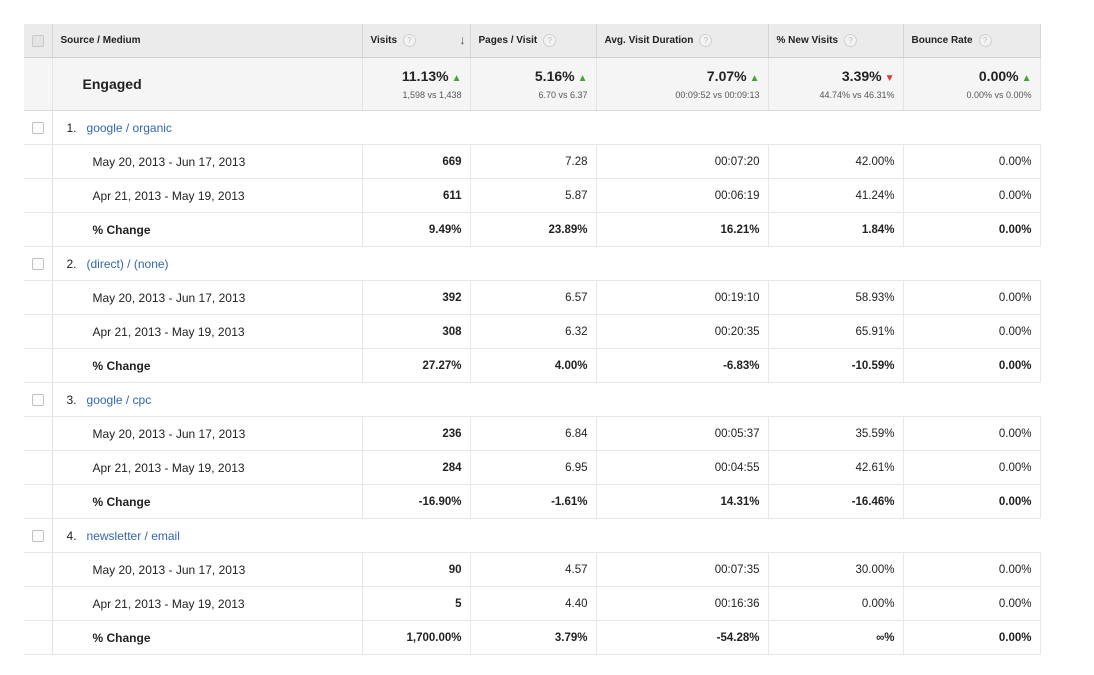 This screenshot has height=675, width=1094. Describe the element at coordinates (754, 78) in the screenshot. I see `trend-up-icon: ▲` at that location.